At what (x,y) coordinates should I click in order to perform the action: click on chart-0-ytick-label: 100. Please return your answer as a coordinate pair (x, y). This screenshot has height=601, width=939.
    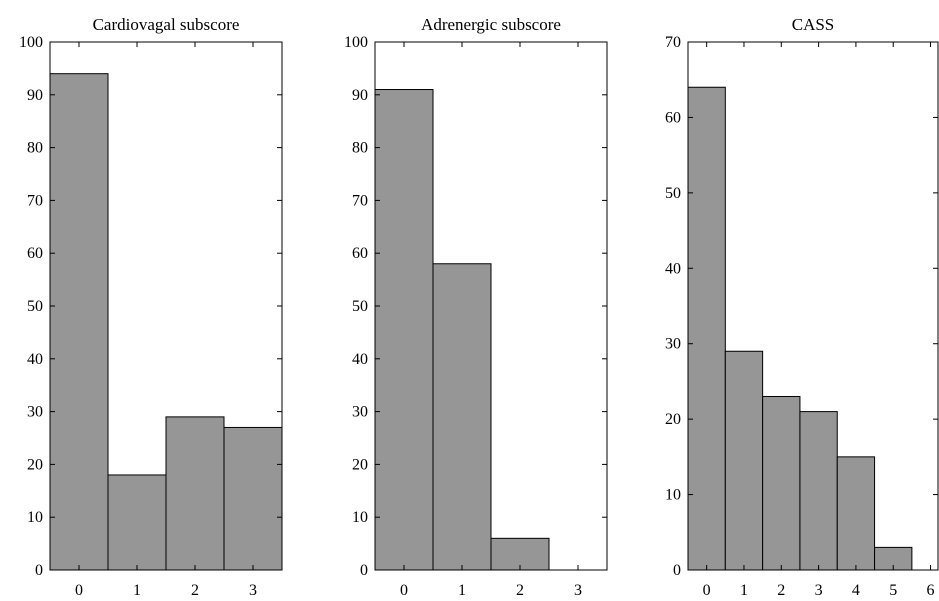
    Looking at the image, I should click on (31, 42).